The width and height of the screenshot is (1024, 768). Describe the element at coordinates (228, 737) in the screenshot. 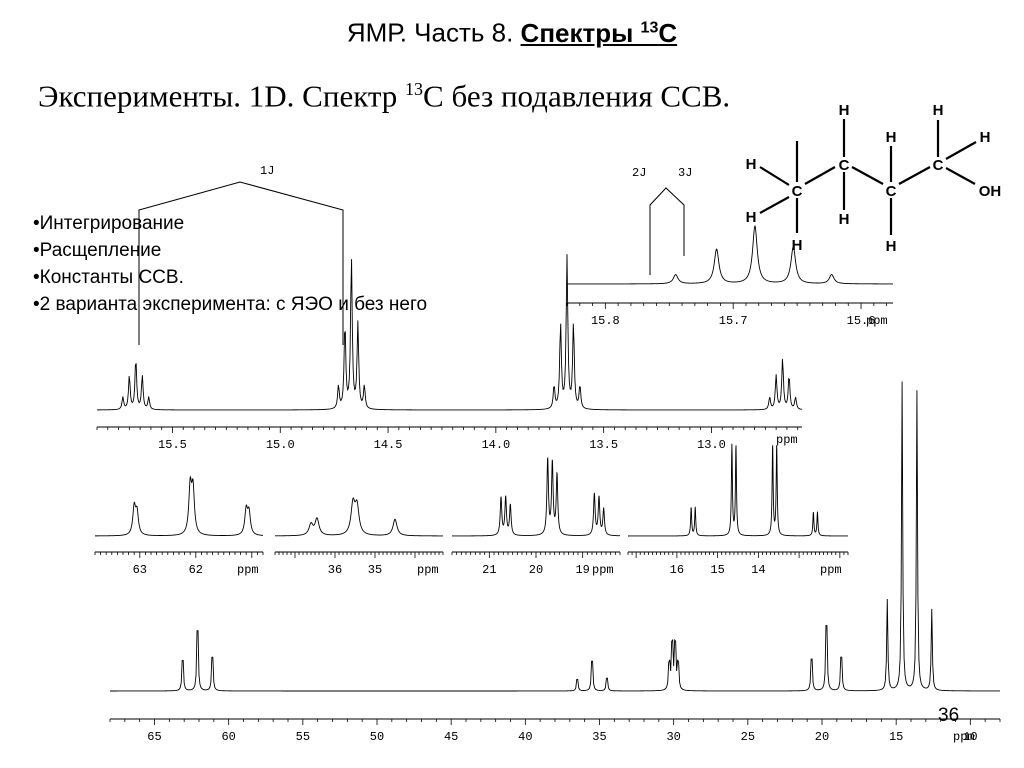

I see `tick-label: 60` at that location.